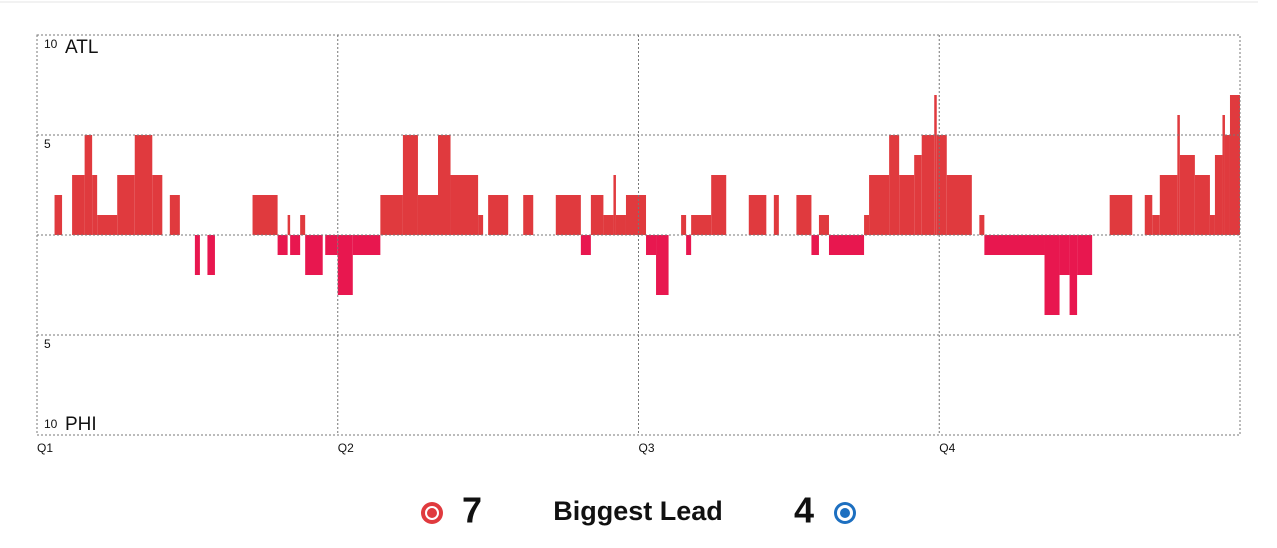 Image resolution: width=1277 pixels, height=548 pixels. I want to click on home-logo, so click(432, 513).